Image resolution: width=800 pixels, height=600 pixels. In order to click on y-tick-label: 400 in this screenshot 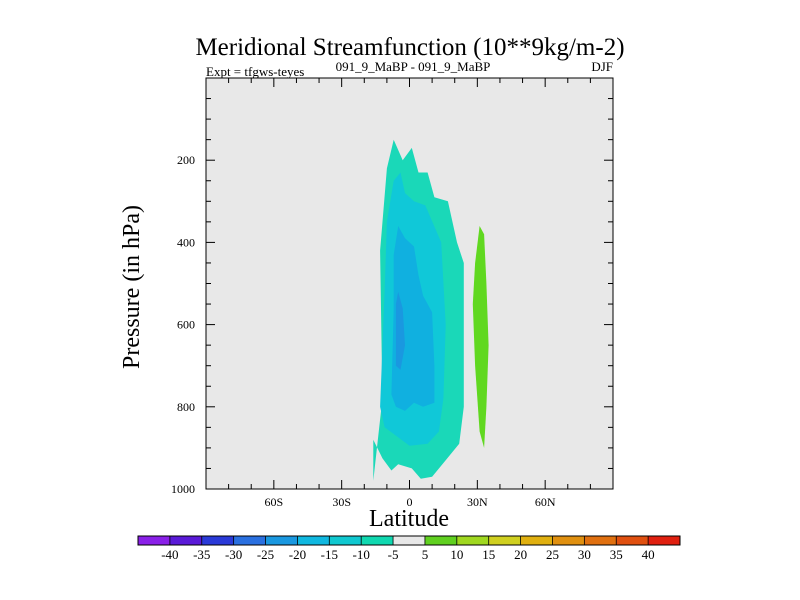, I will do `click(186, 242)`.